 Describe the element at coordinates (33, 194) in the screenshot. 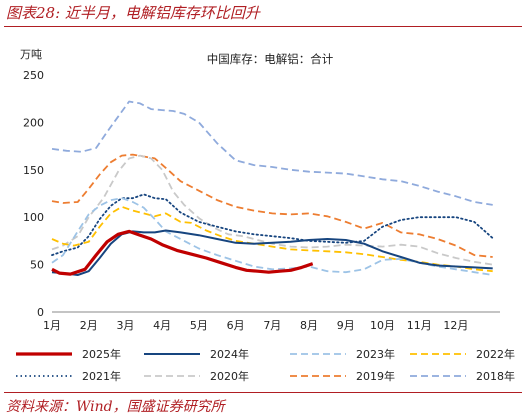

I see `y-axis: 0 50 100 150 200 250` at that location.